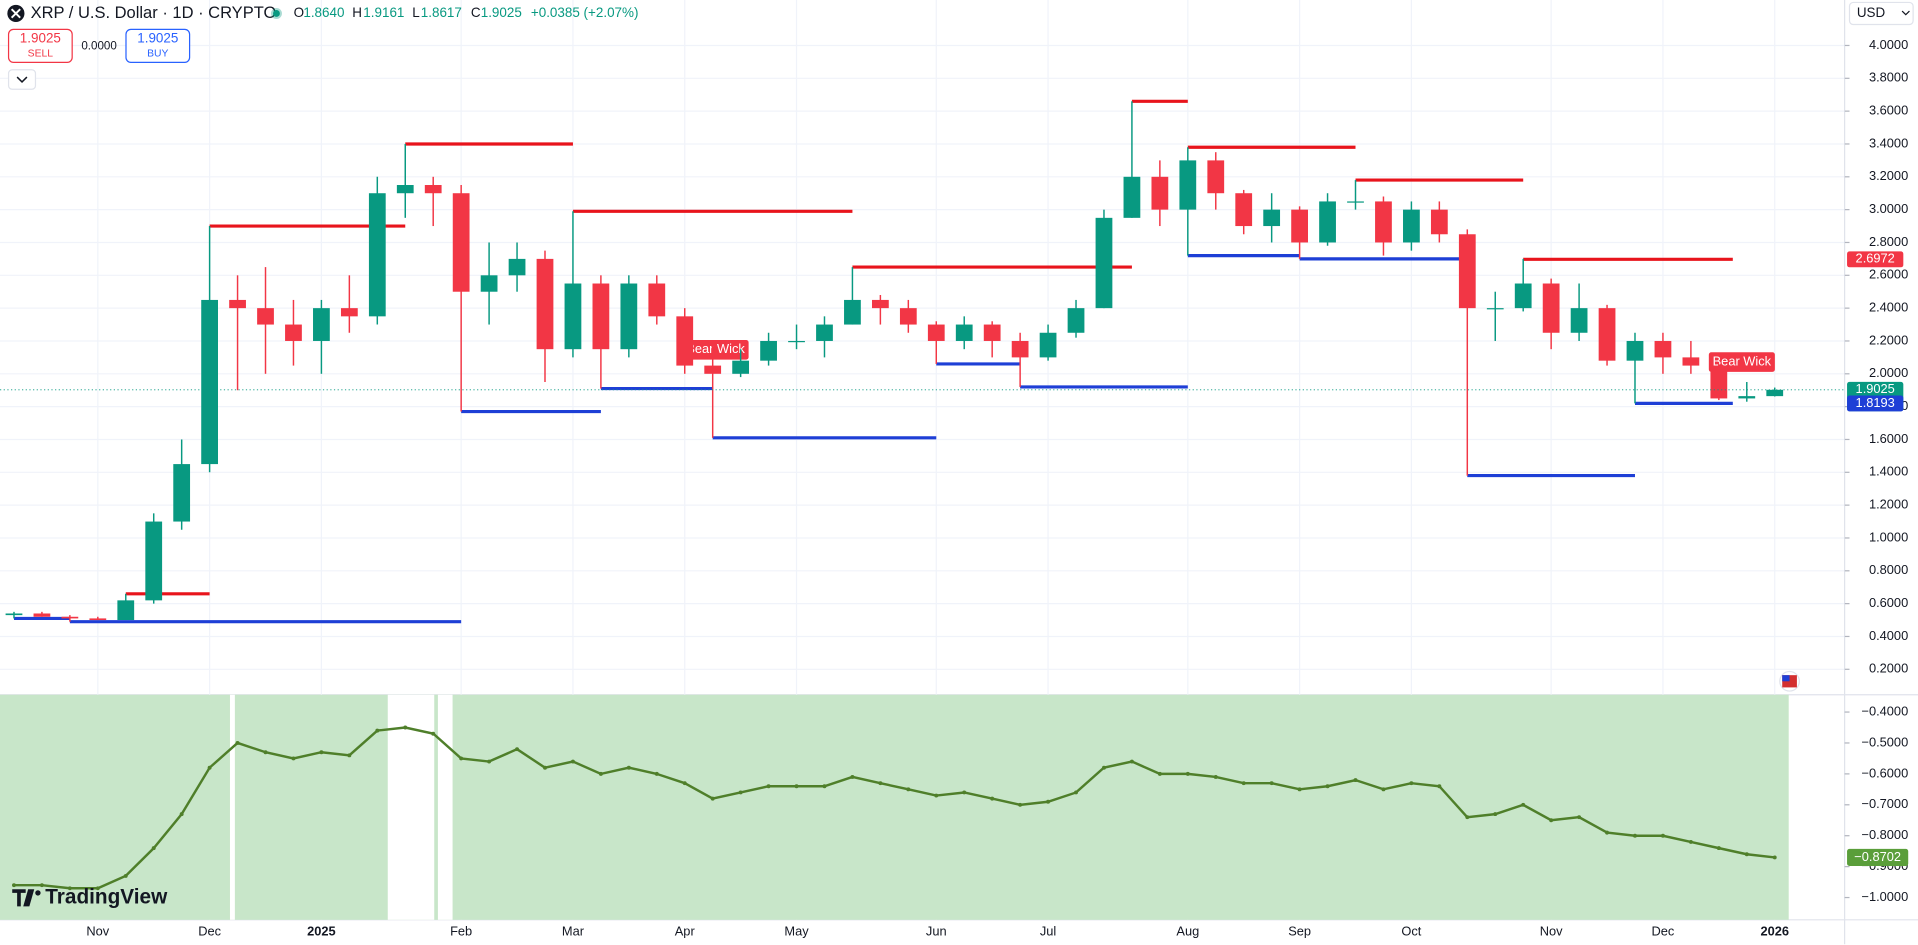 This screenshot has height=945, width=1918. Describe the element at coordinates (1888, 668) in the screenshot. I see `y-tick-label: 0.2000` at that location.